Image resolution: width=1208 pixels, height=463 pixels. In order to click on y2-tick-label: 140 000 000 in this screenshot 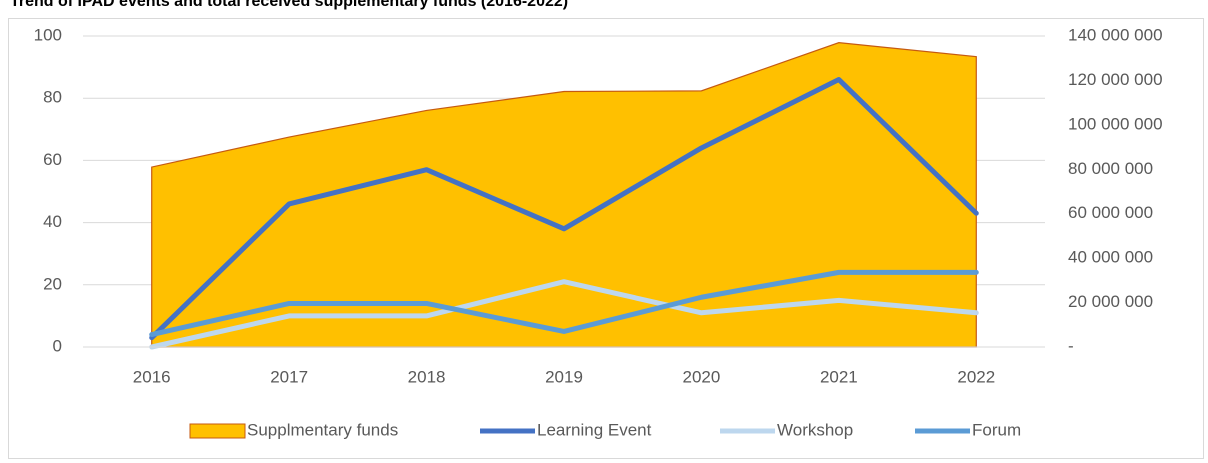, I will do `click(1115, 34)`.